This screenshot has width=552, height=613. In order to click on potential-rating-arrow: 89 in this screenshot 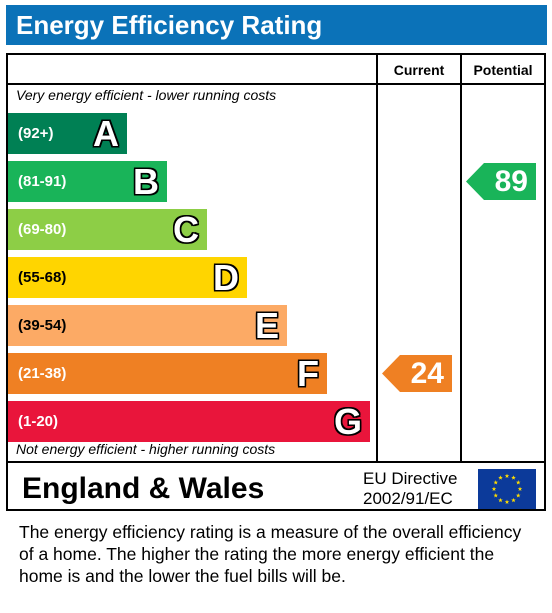, I will do `click(501, 181)`.